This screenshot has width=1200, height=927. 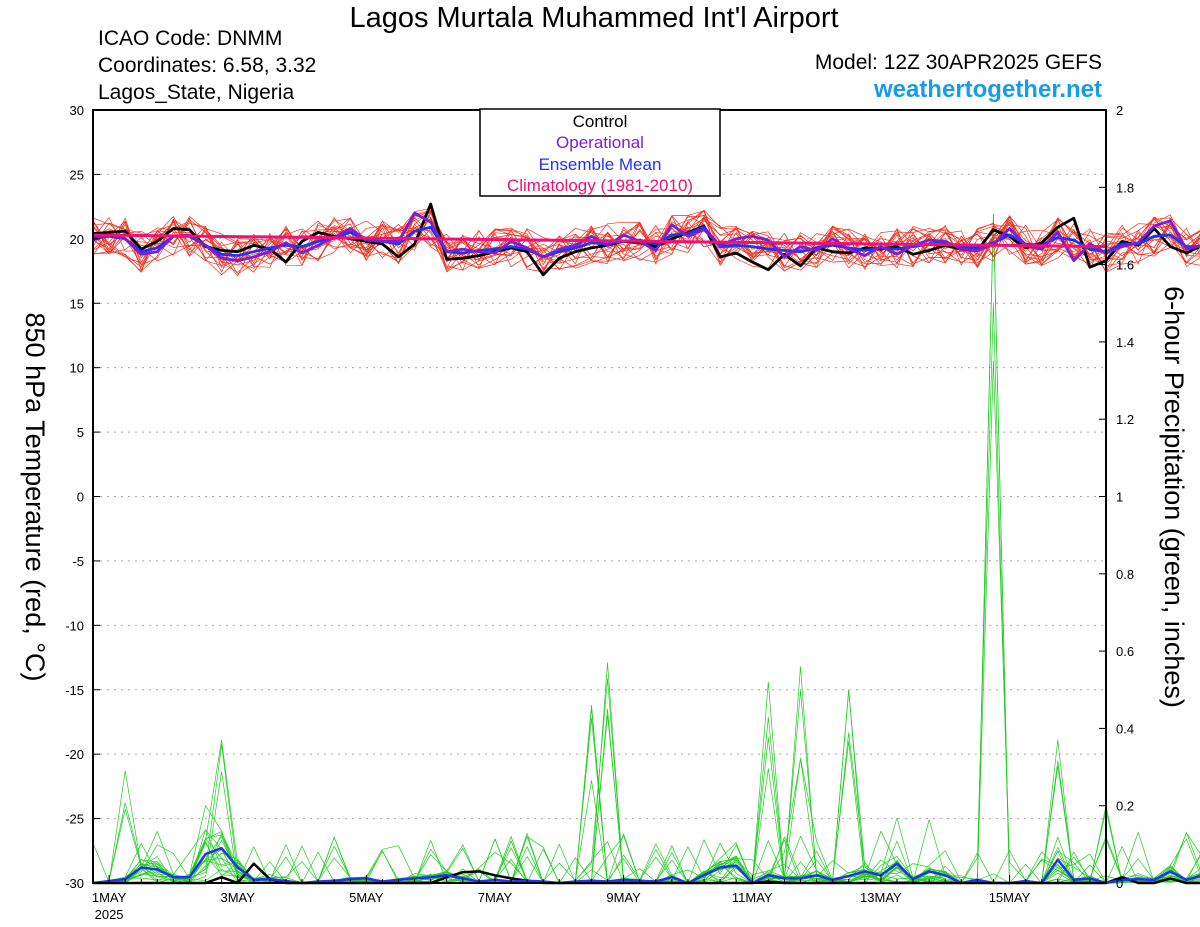 What do you see at coordinates (1119, 110) in the screenshot?
I see `right-tick-label: 2` at bounding box center [1119, 110].